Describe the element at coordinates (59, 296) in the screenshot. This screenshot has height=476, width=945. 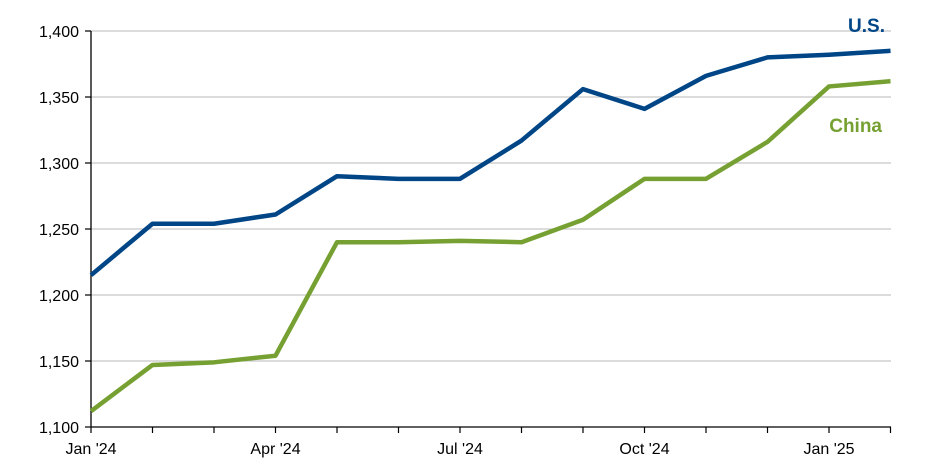
I see `y-tick-label: 1,200` at that location.